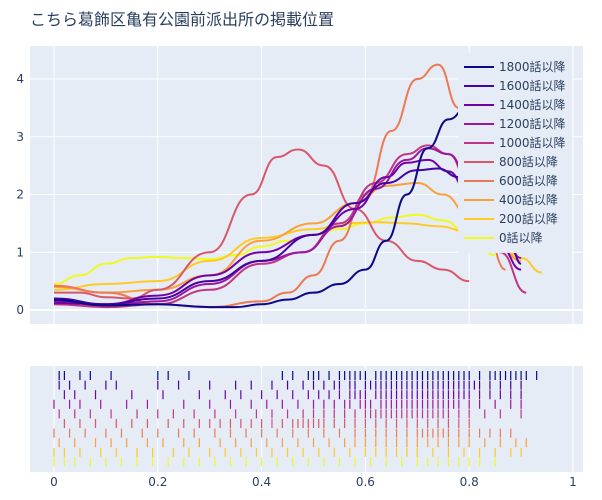 The width and height of the screenshot is (602, 500). Describe the element at coordinates (528, 199) in the screenshot. I see `legend-label: 400話以降` at that location.